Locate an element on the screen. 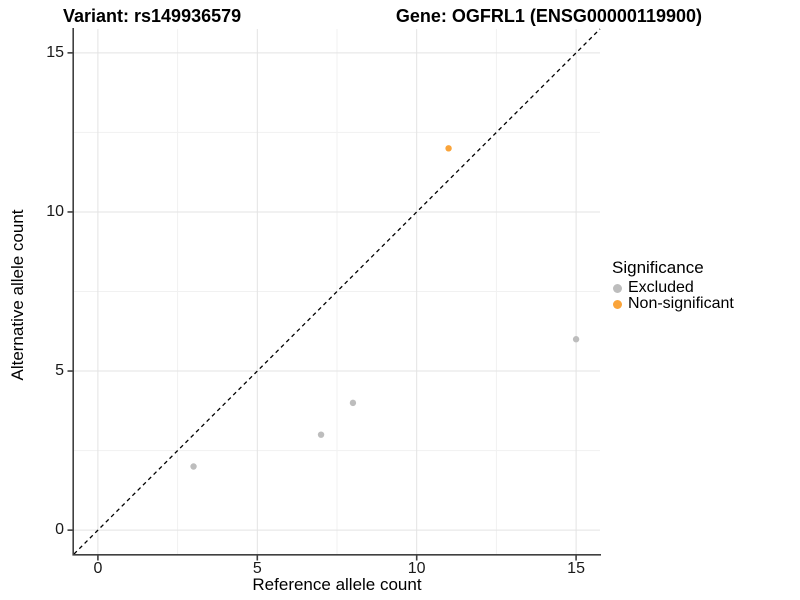 This screenshot has width=800, height=600. x-axis-tick-label: 10 is located at coordinates (416, 568).